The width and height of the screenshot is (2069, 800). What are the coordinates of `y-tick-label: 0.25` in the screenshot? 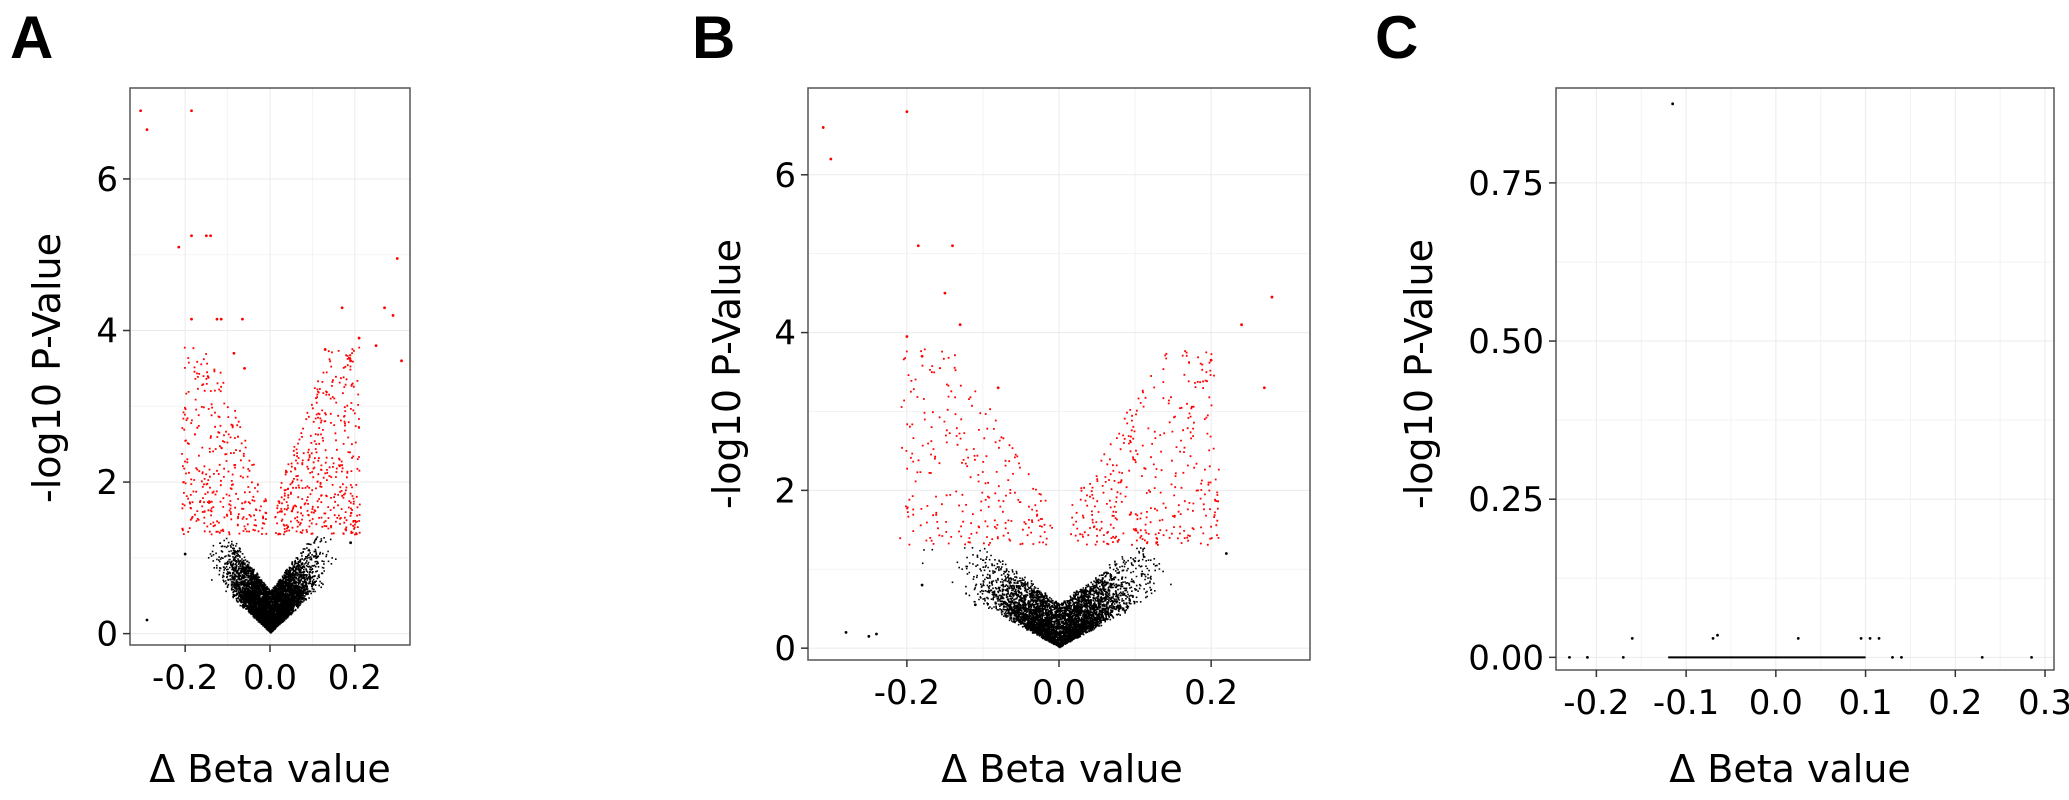 It's located at (1506, 500).